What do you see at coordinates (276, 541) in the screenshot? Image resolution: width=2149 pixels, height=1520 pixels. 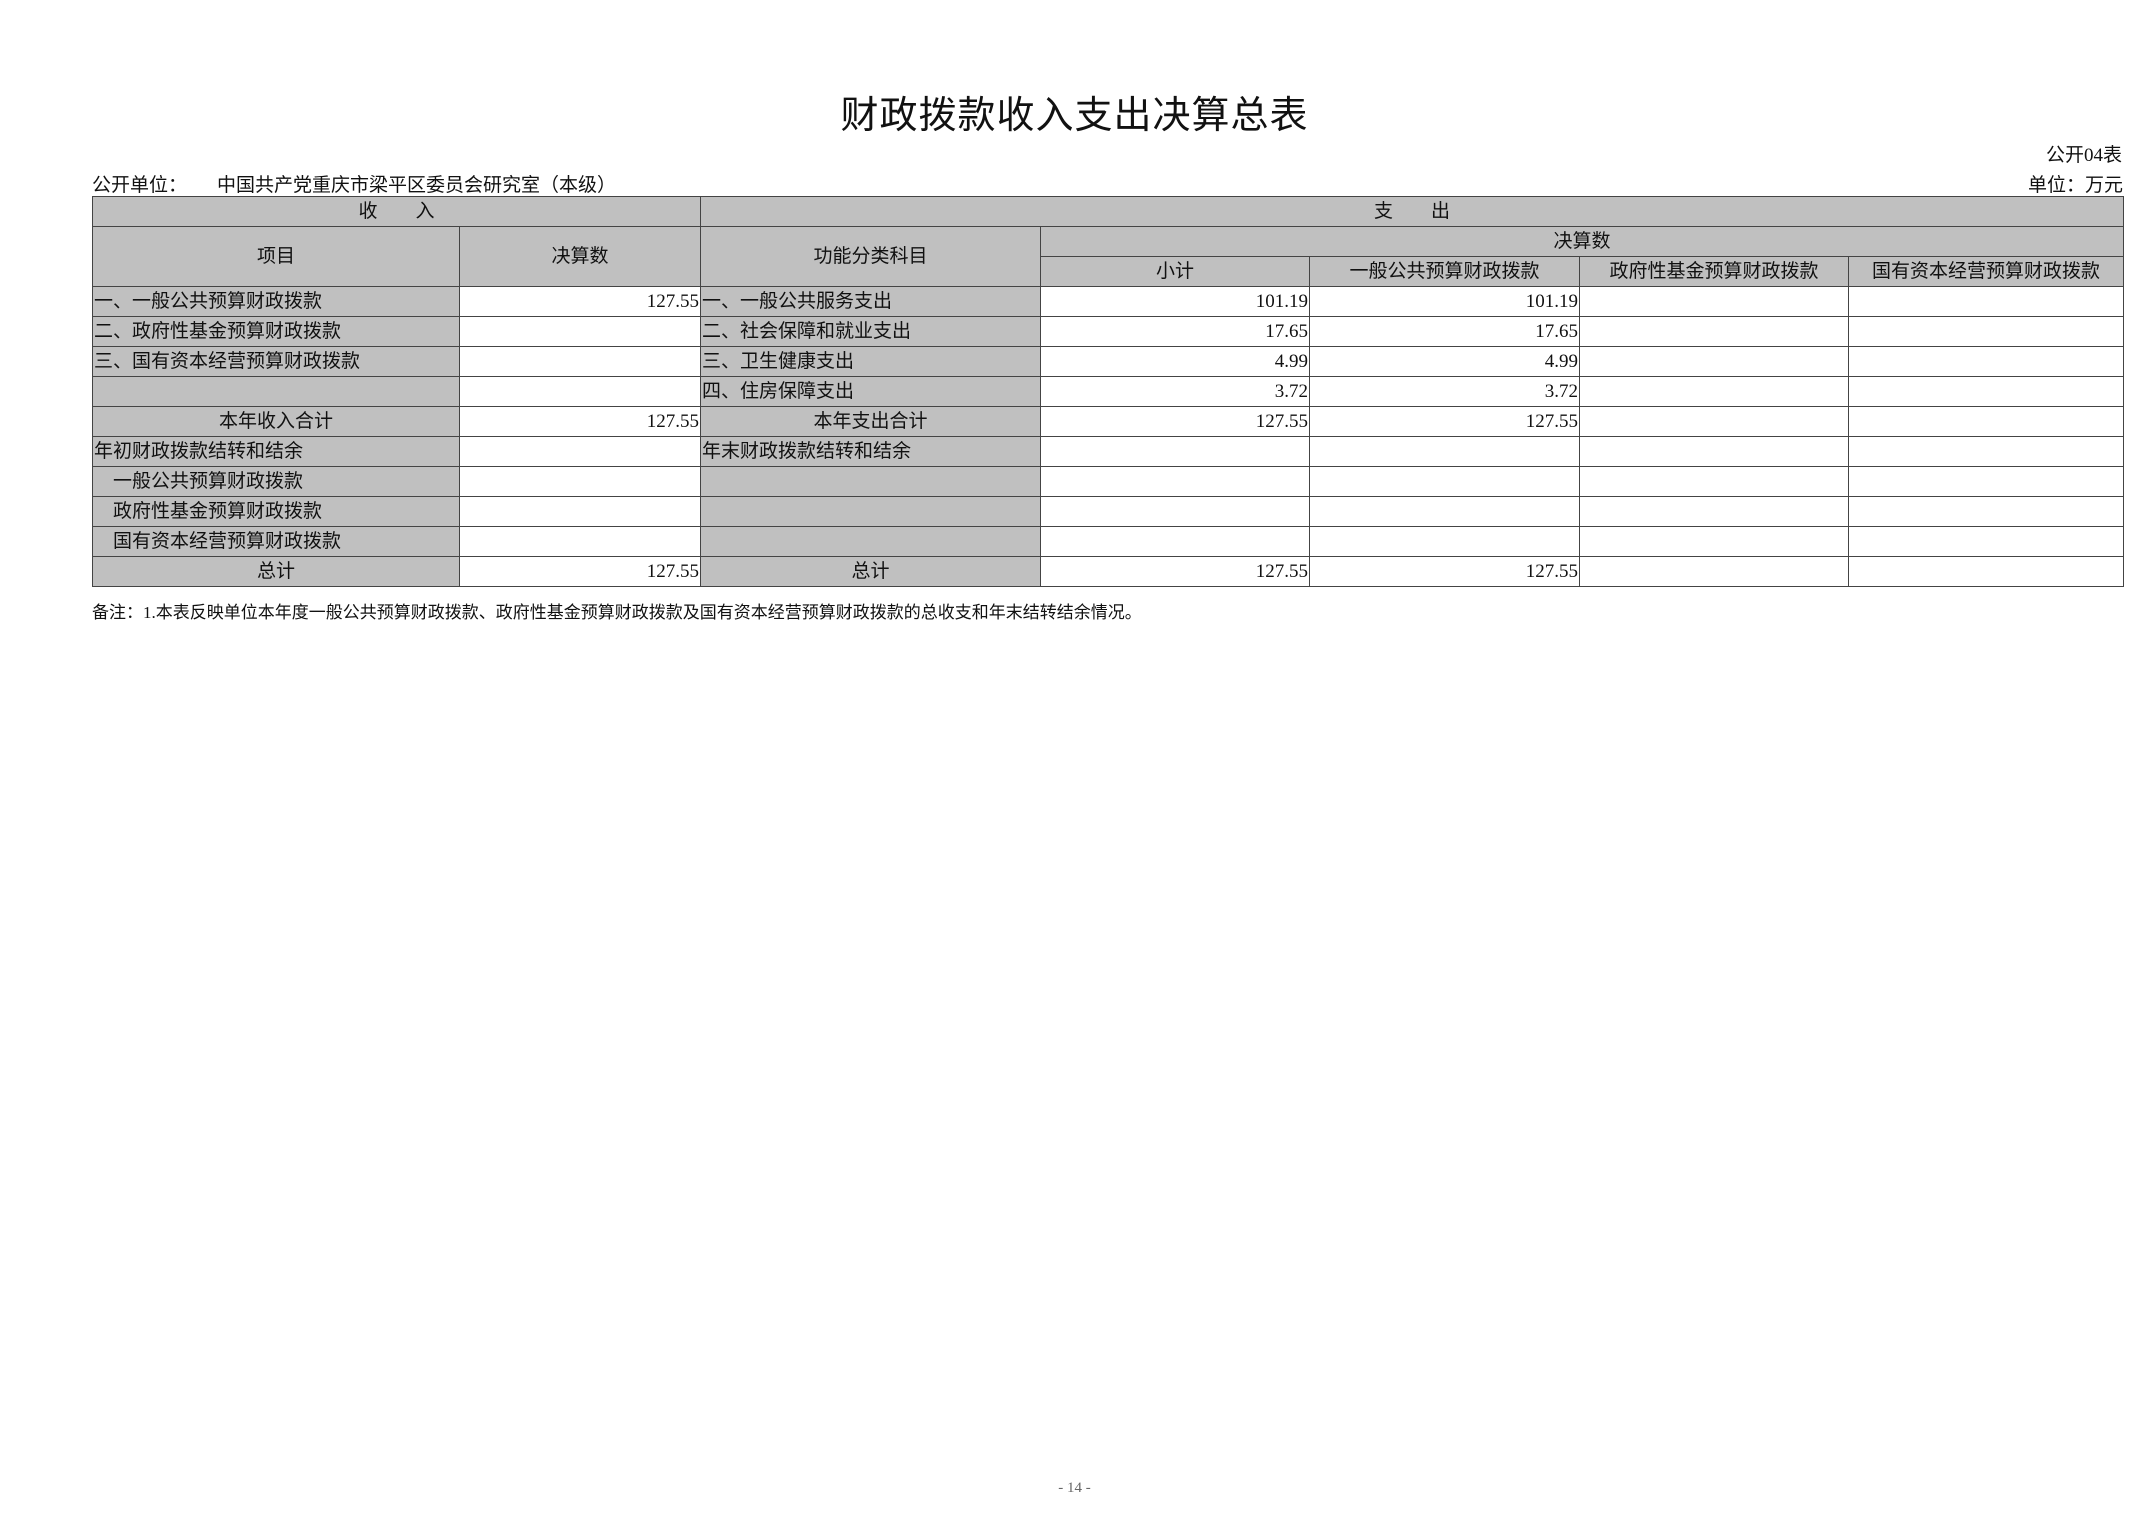 I see `income-item-cell: 国有资本经营预算财政拨款` at bounding box center [276, 541].